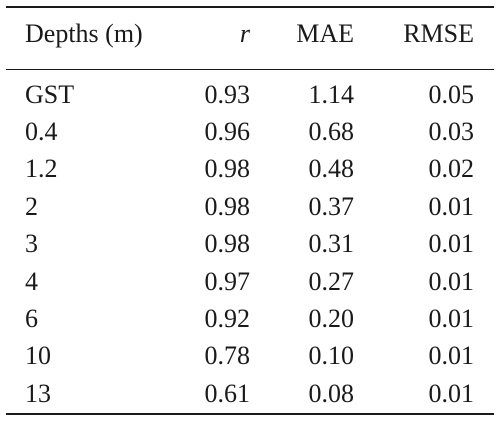 The width and height of the screenshot is (500, 421). I want to click on table-row: 2 0.98 0.37 0.01, so click(250, 207).